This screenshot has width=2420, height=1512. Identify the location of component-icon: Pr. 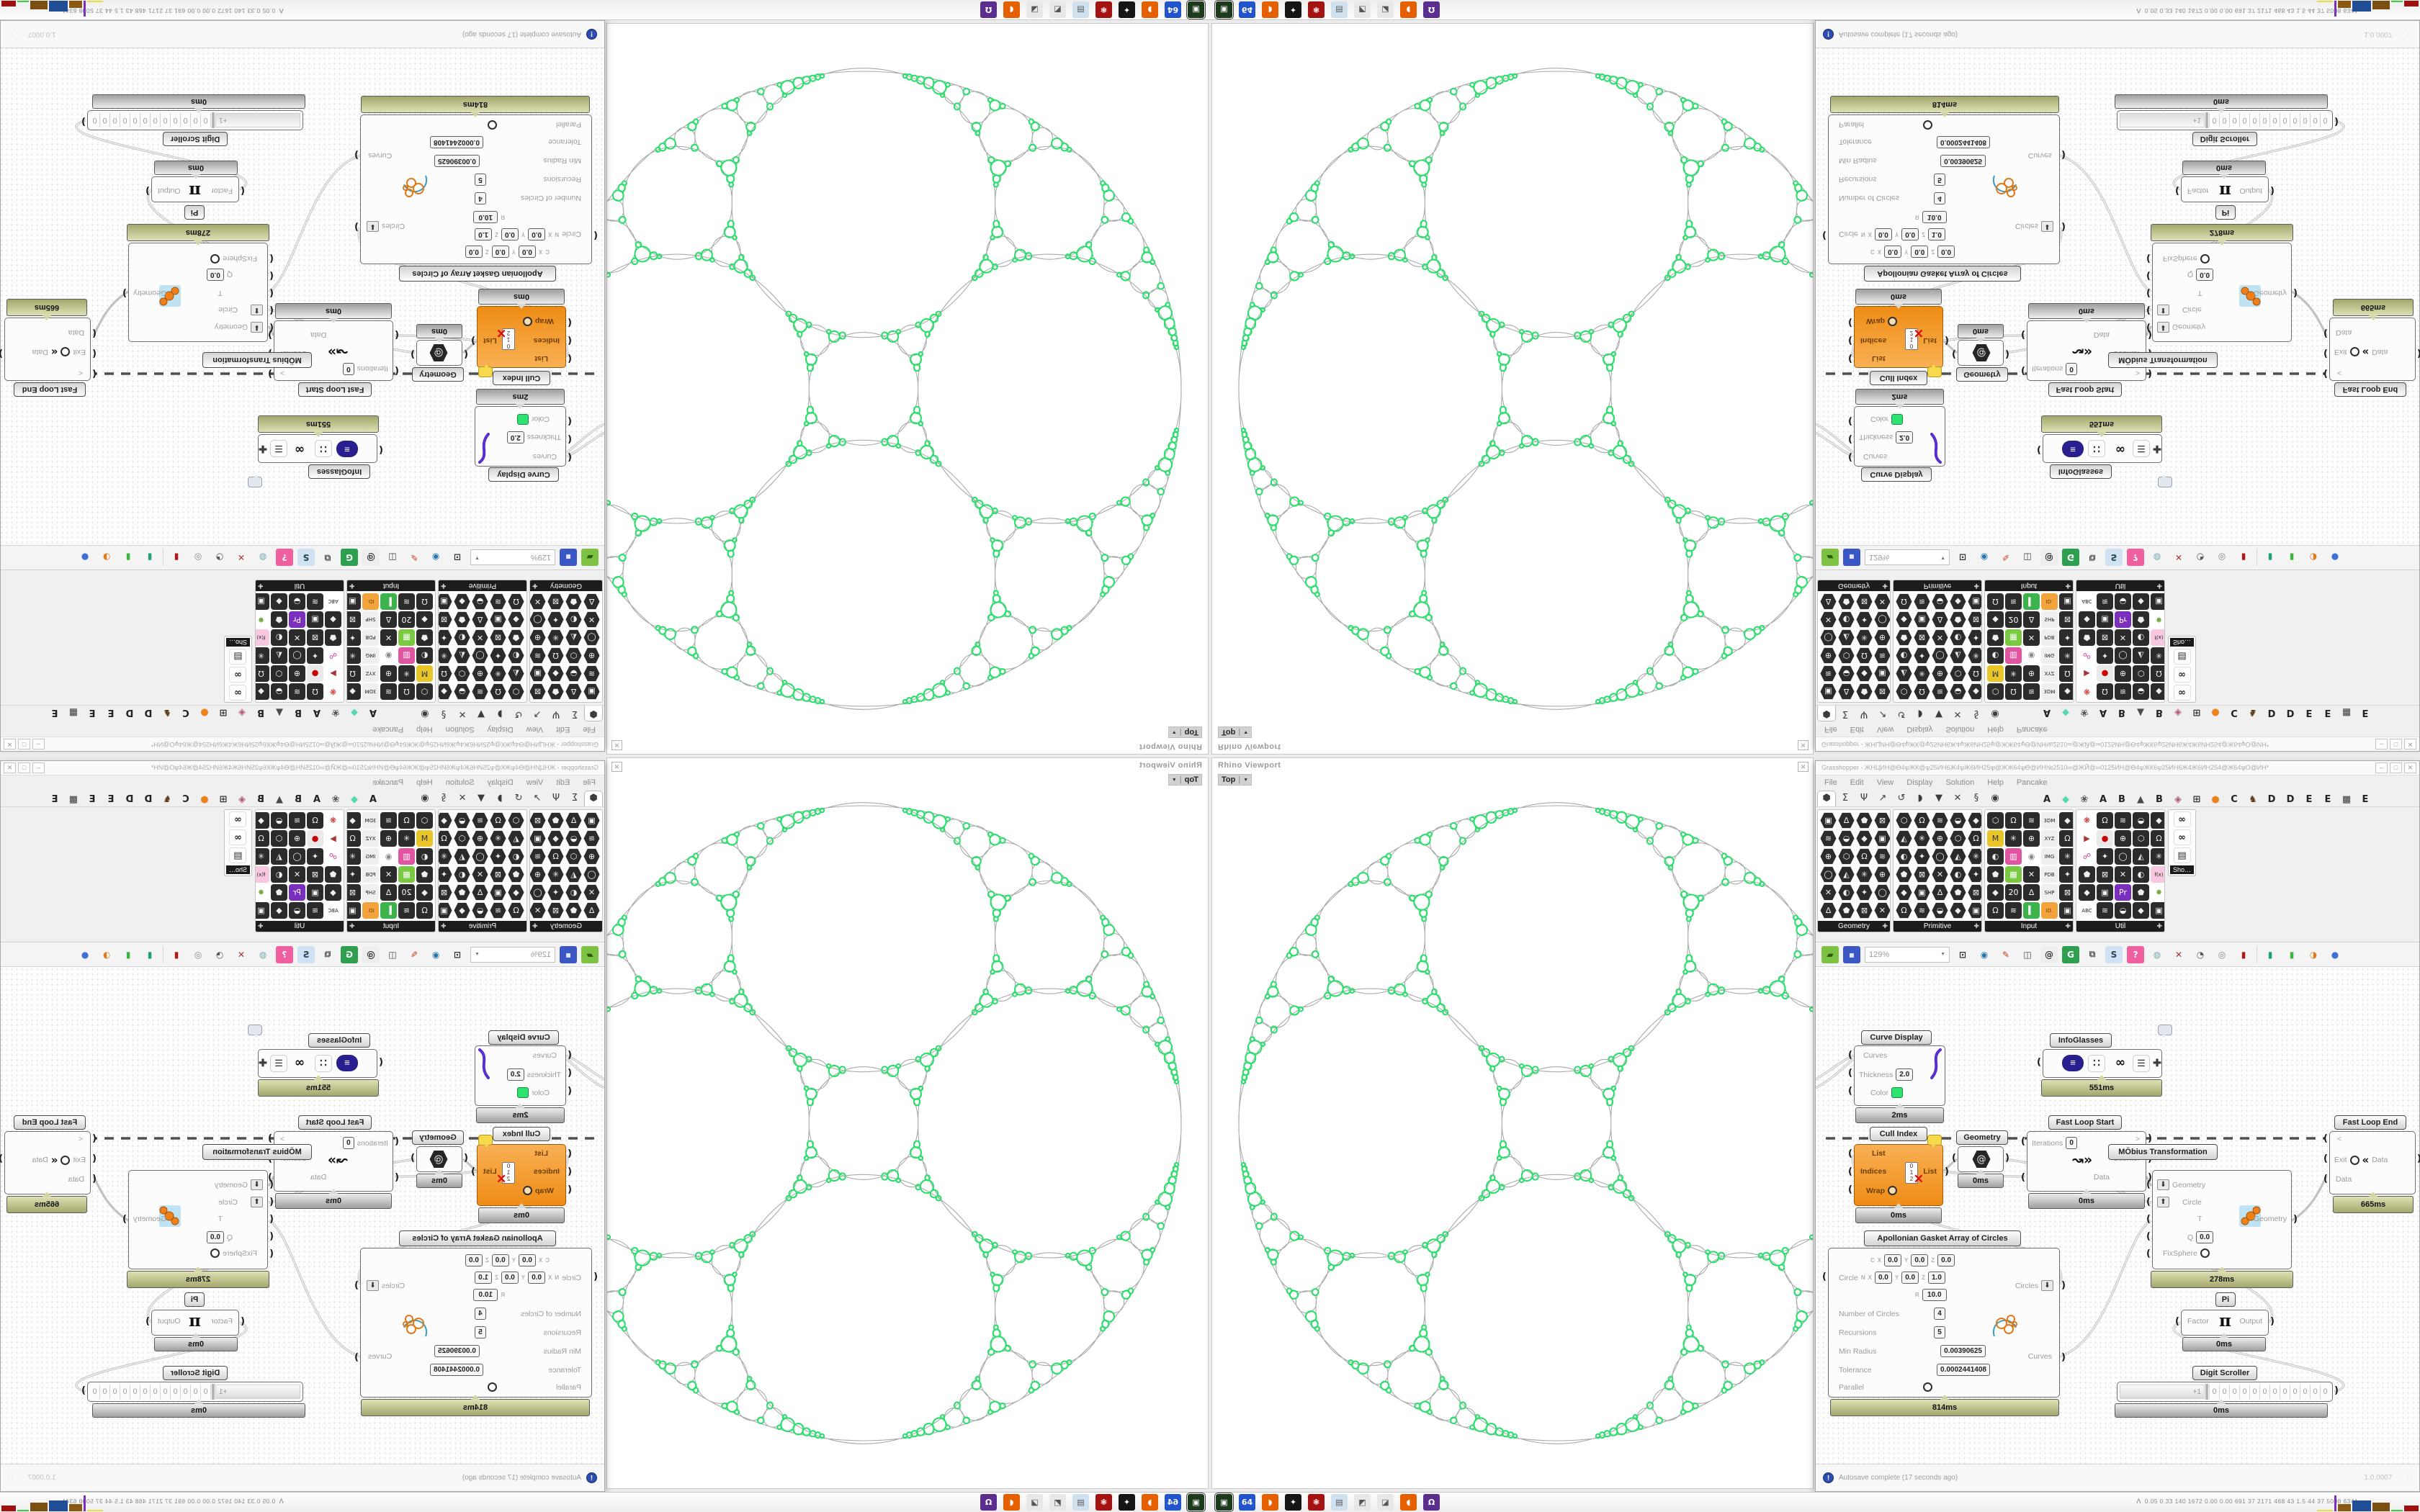
(297, 892).